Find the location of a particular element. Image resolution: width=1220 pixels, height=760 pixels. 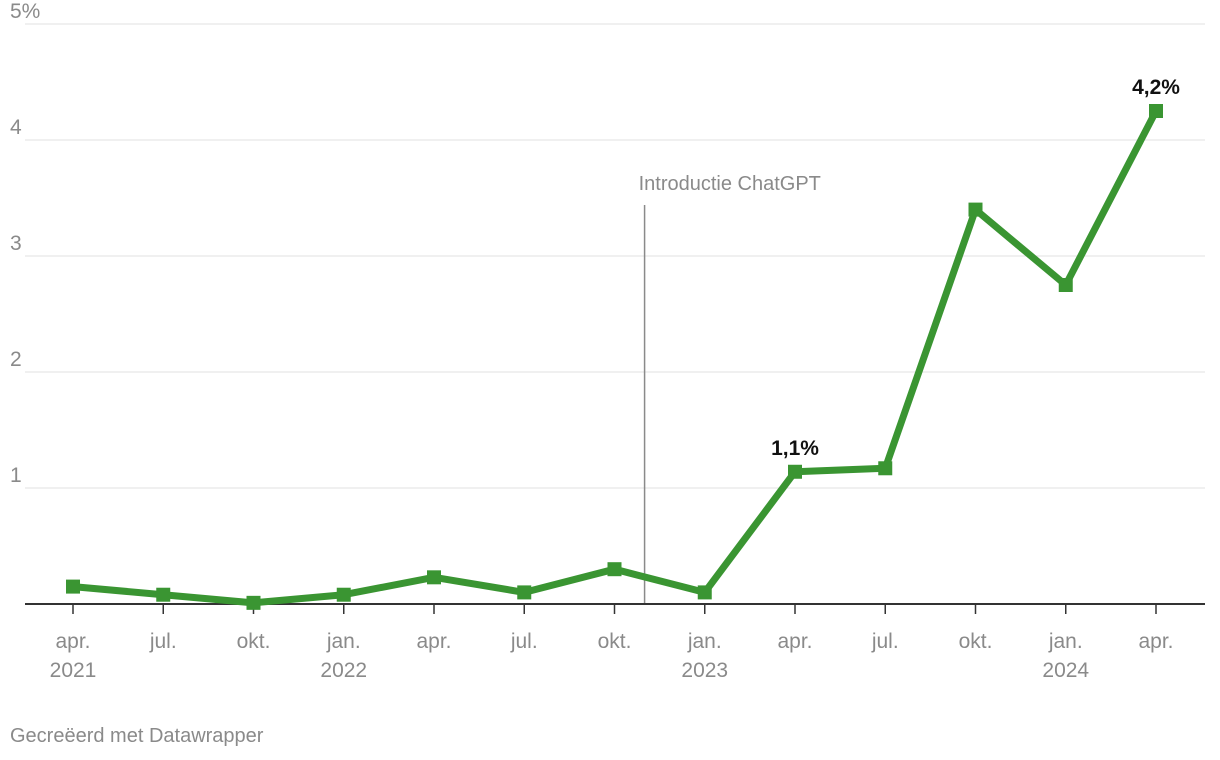

x-tick-year-label: 2024 is located at coordinates (1065, 670).